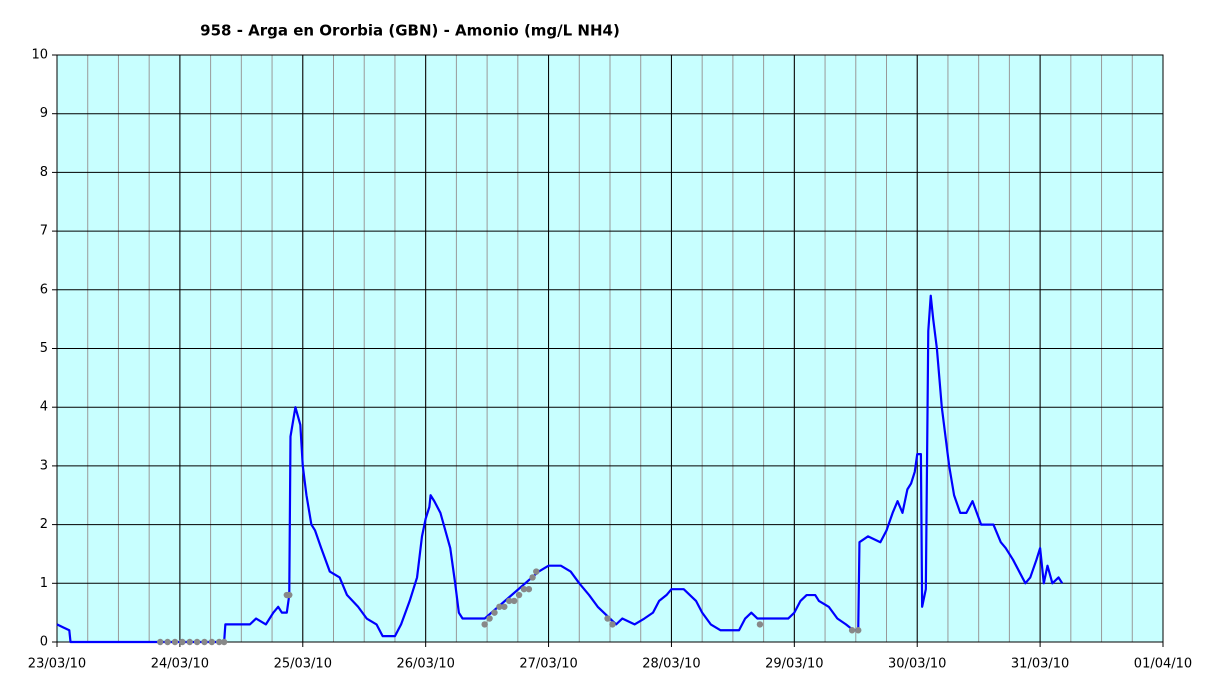 The width and height of the screenshot is (1208, 677). I want to click on x-tick-label: 29/03/10, so click(794, 664).